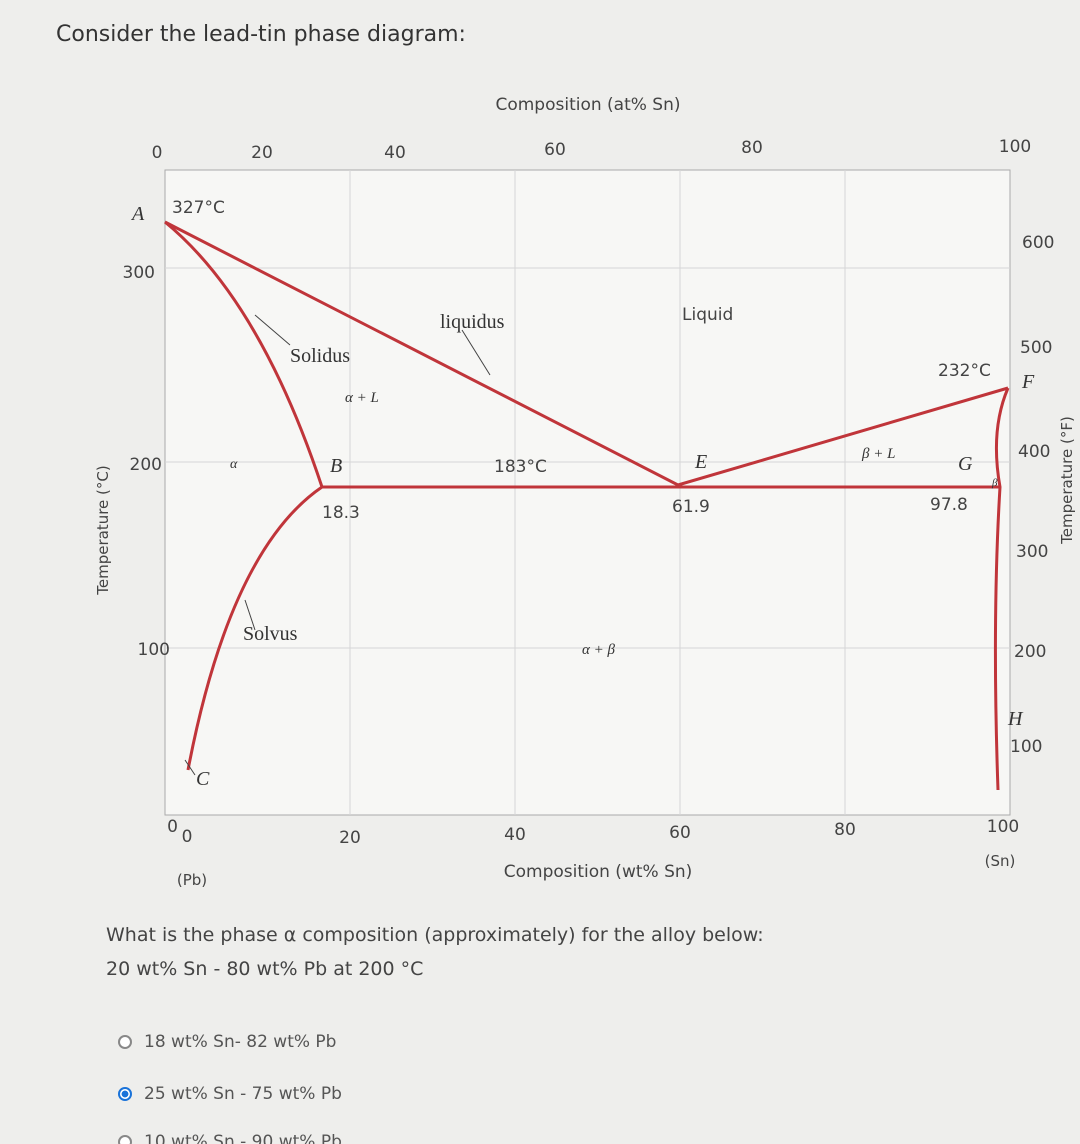  What do you see at coordinates (472, 322) in the screenshot?
I see `region-label: liquidus` at bounding box center [472, 322].